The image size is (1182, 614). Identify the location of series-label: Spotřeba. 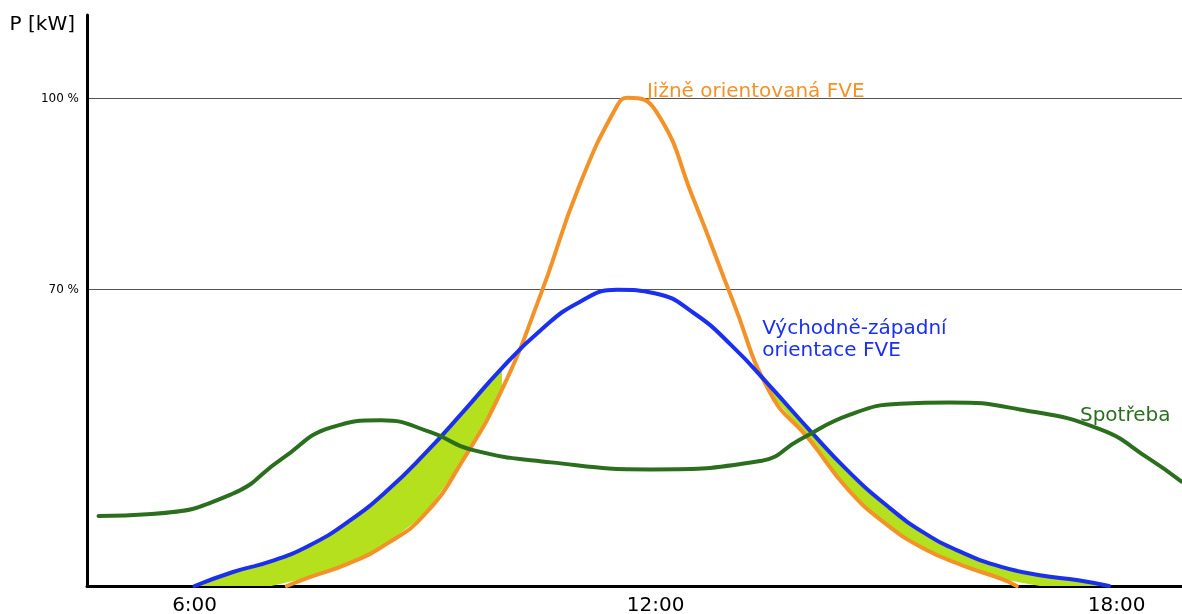
(1125, 414).